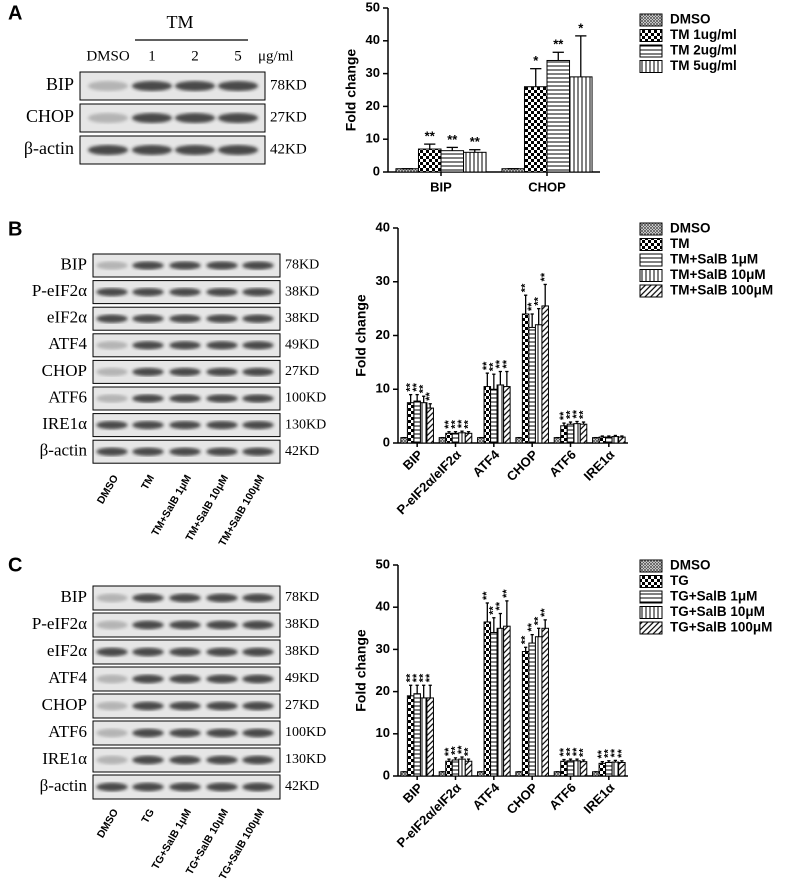 Image resolution: width=803 pixels, height=885 pixels. I want to click on x-tick-label: ATF4, so click(485, 795).